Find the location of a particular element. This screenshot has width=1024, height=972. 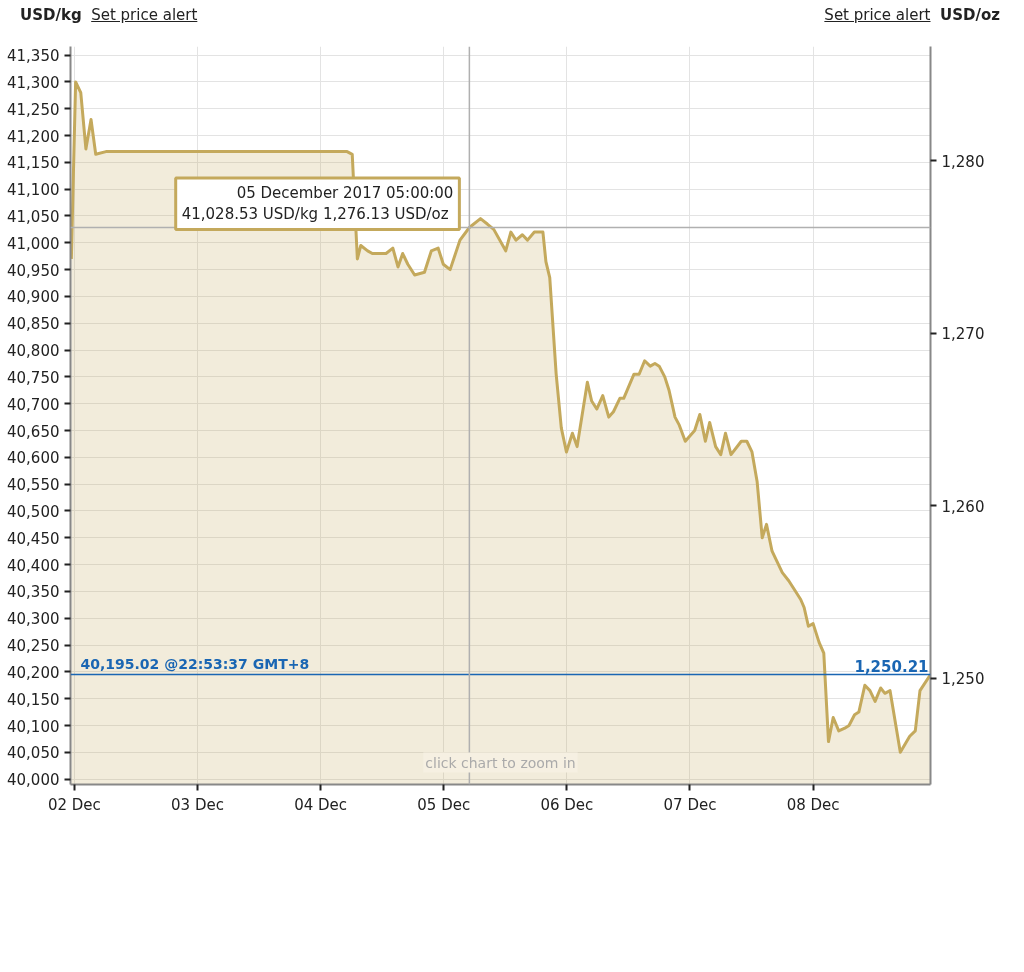

y-tick-label: 40,650 is located at coordinates (33, 431).